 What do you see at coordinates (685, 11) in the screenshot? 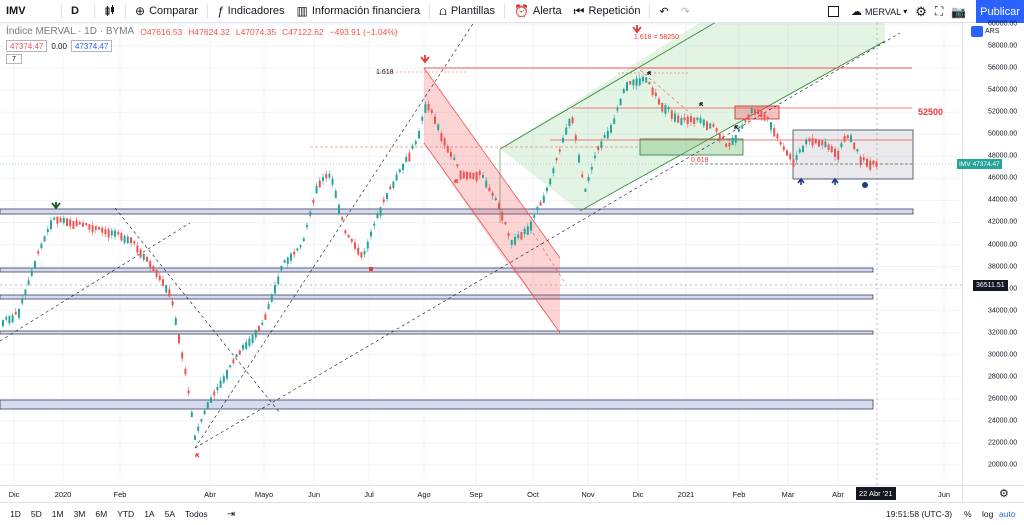
I see `redo-button: ↷` at bounding box center [685, 11].